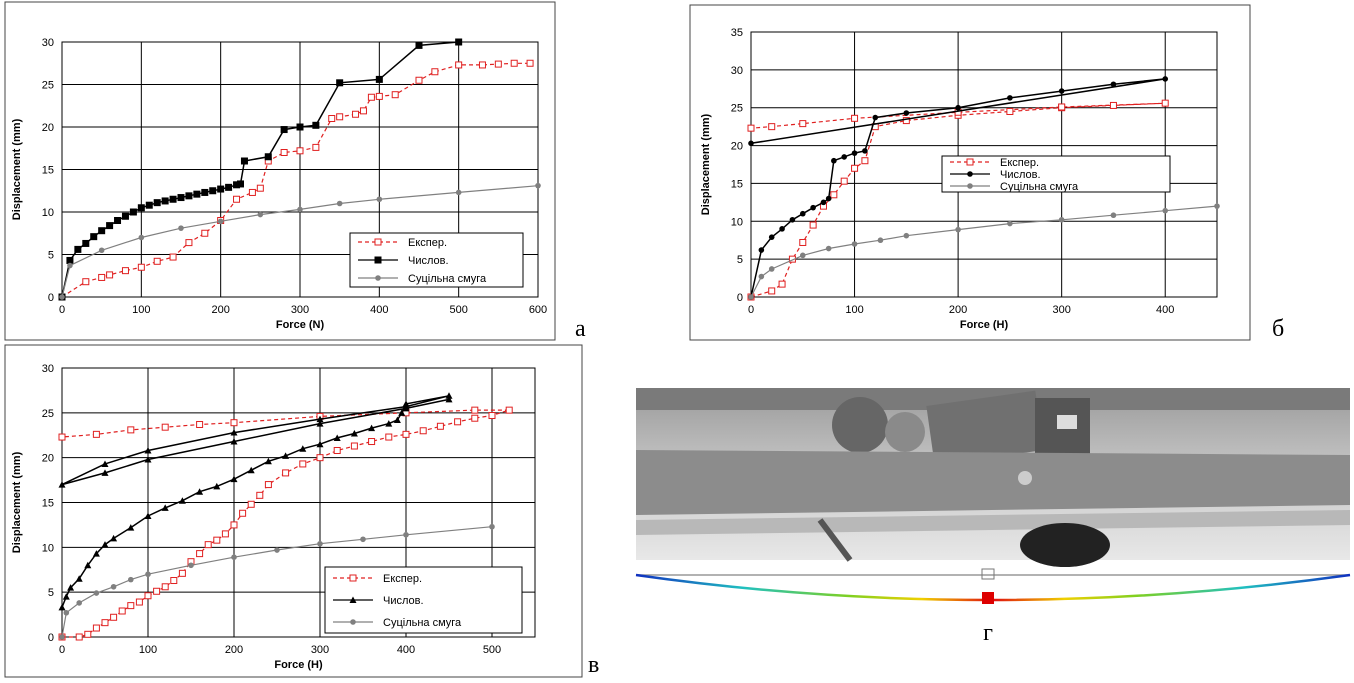 This screenshot has width=1354, height=683. I want to click on y-tick-label: 30, so click(48, 369).